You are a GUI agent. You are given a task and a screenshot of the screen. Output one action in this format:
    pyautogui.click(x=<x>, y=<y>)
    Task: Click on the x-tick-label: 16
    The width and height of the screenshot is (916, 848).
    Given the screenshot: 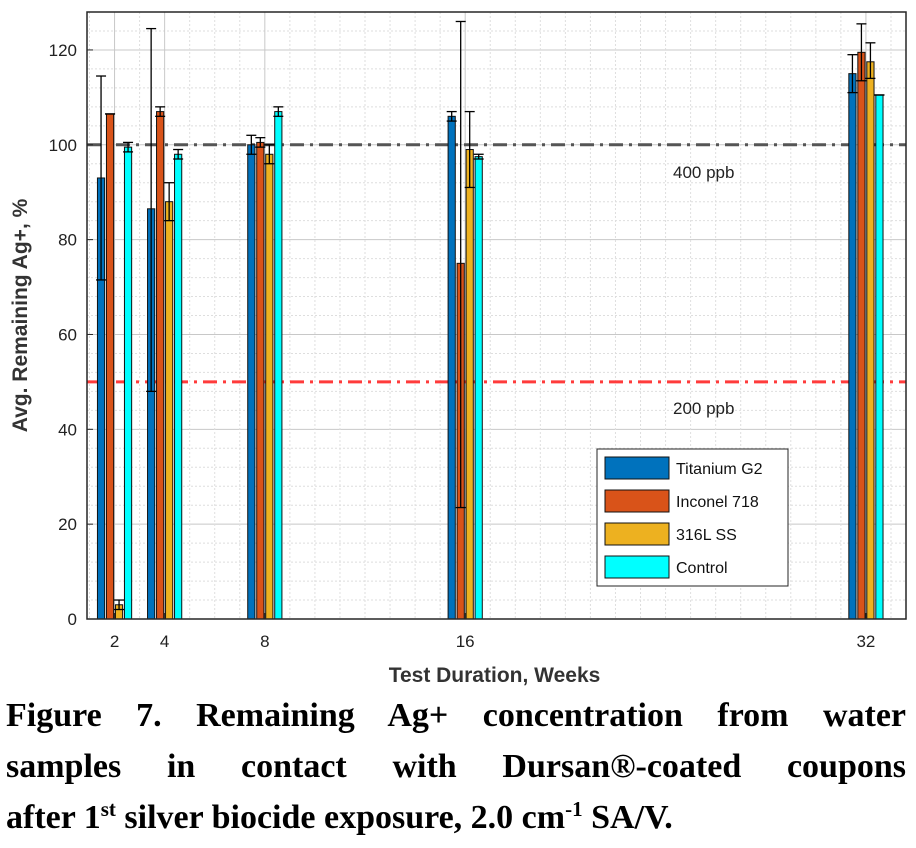 What is the action you would take?
    pyautogui.click(x=465, y=641)
    